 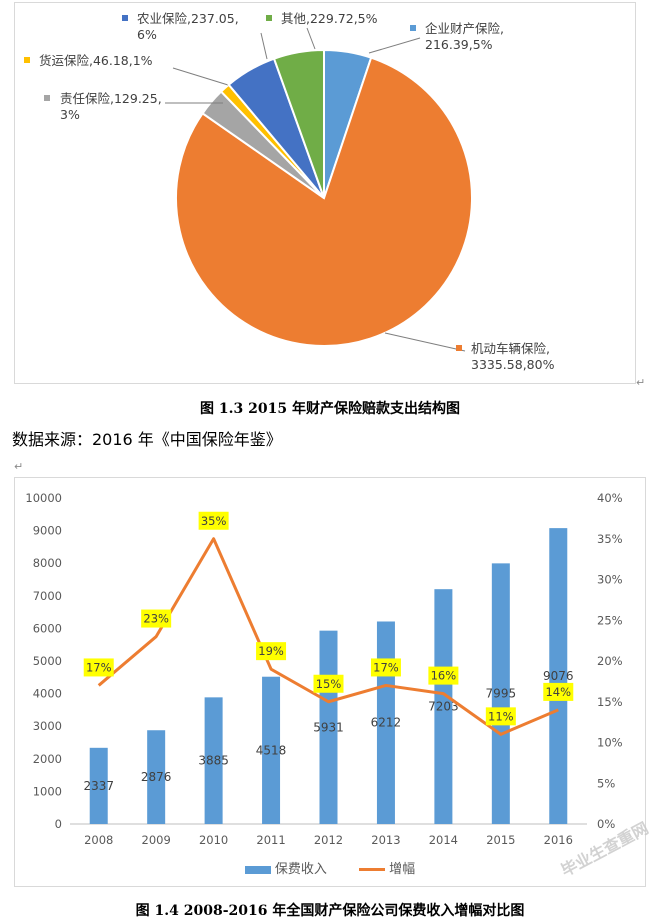 I want to click on legend-swatch-bar, so click(x=257, y=869).